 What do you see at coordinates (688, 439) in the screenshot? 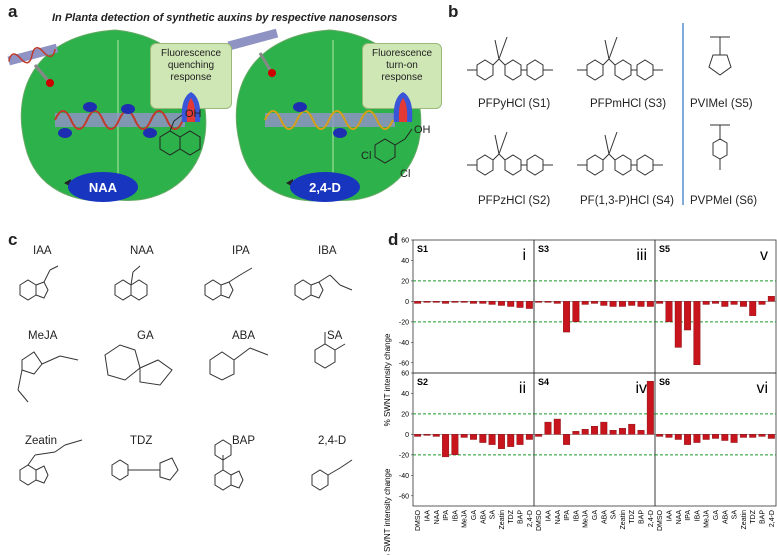
I see `bar-S6-IPA` at bounding box center [688, 439].